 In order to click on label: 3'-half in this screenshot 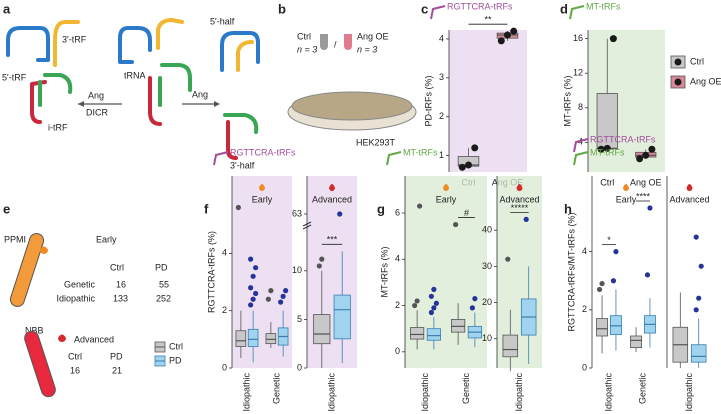, I will do `click(242, 165)`.